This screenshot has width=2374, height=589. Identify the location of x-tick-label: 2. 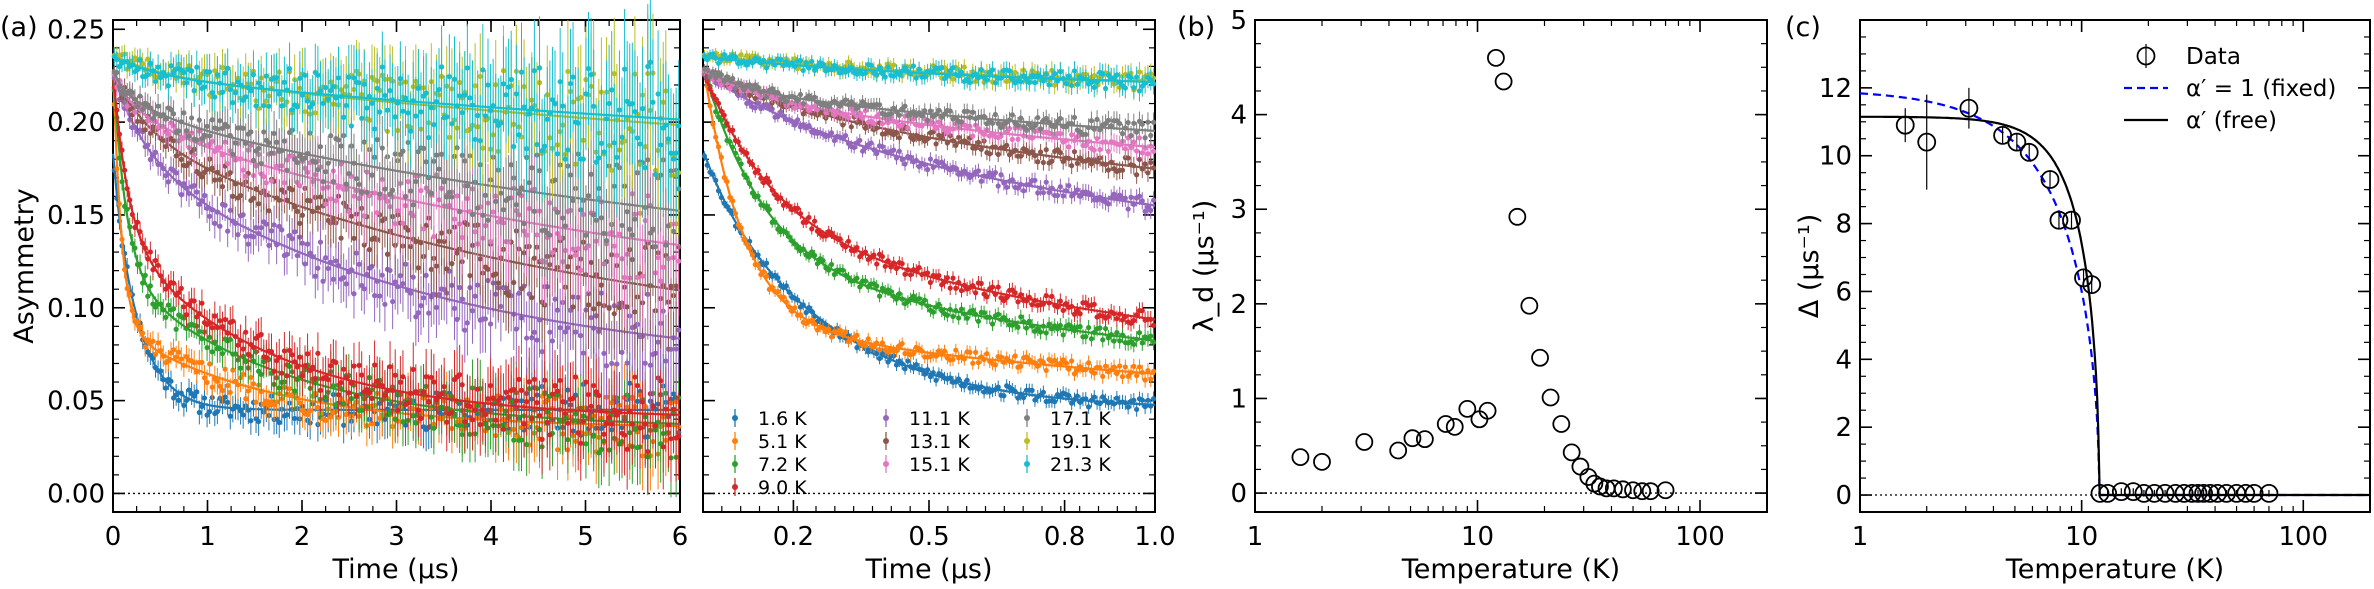
(302, 537).